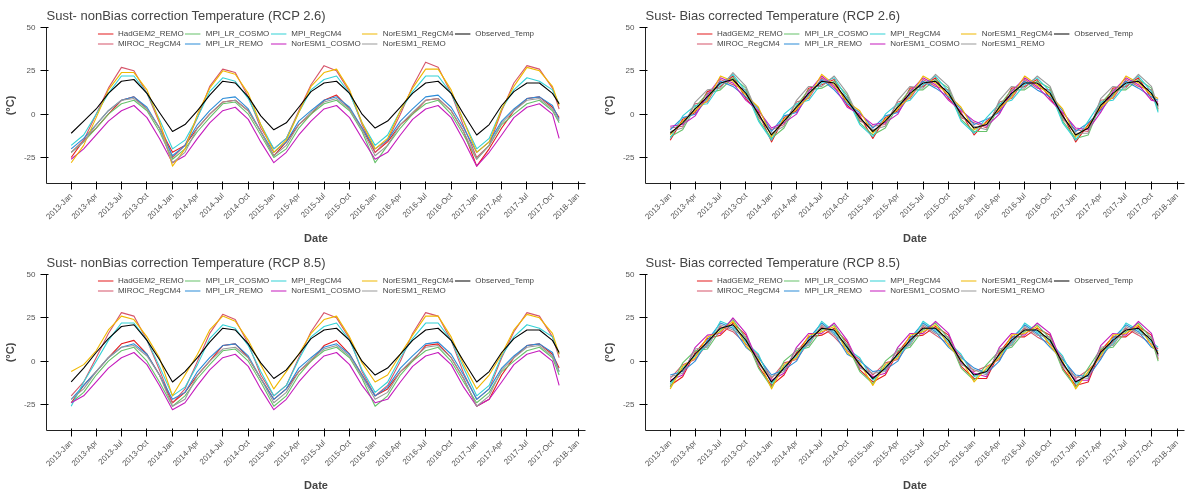 The image size is (1198, 498). What do you see at coordinates (773, 262) in the screenshot?
I see `chart-title: Sust- Bias corrected Temperature (RCP 8.5)` at bounding box center [773, 262].